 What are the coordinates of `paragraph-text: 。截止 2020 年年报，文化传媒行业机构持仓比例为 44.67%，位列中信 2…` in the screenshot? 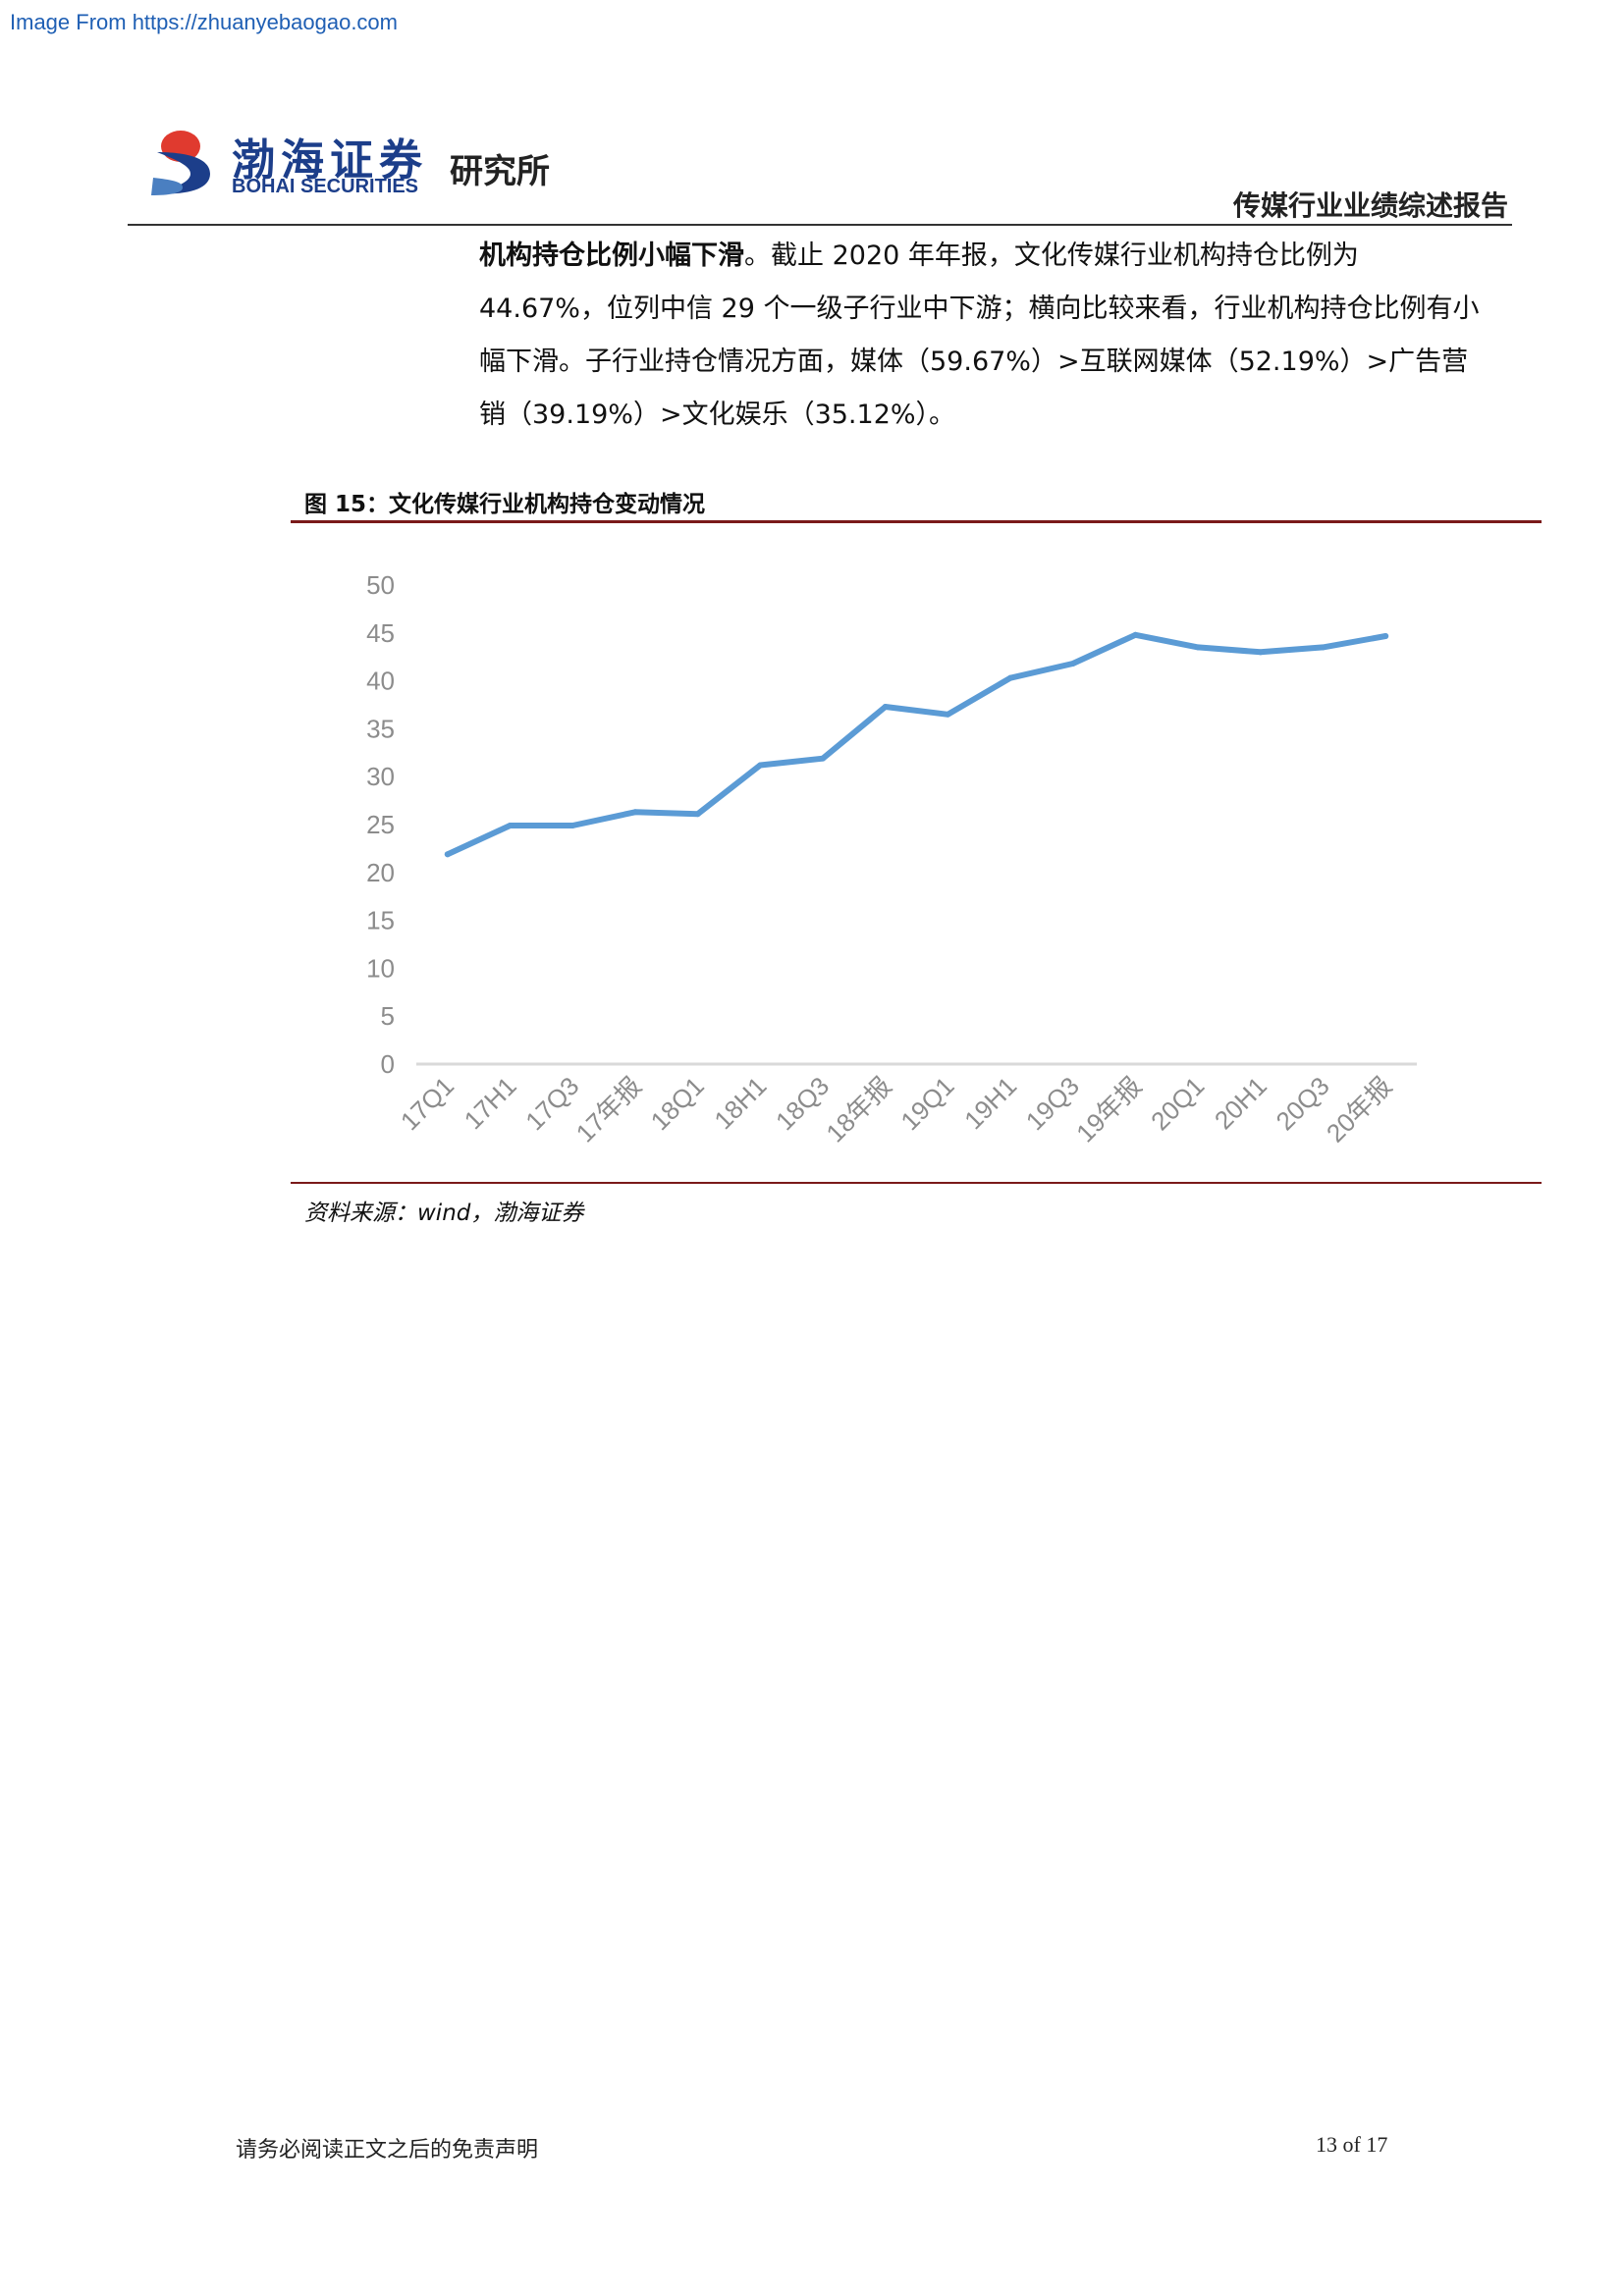 It's located at (979, 335).